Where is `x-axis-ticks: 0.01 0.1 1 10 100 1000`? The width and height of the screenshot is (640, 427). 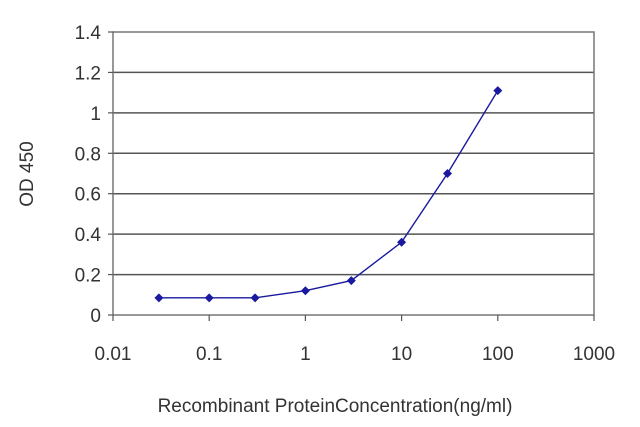 x-axis-ticks: 0.01 0.1 1 10 100 1000 is located at coordinates (355, 340).